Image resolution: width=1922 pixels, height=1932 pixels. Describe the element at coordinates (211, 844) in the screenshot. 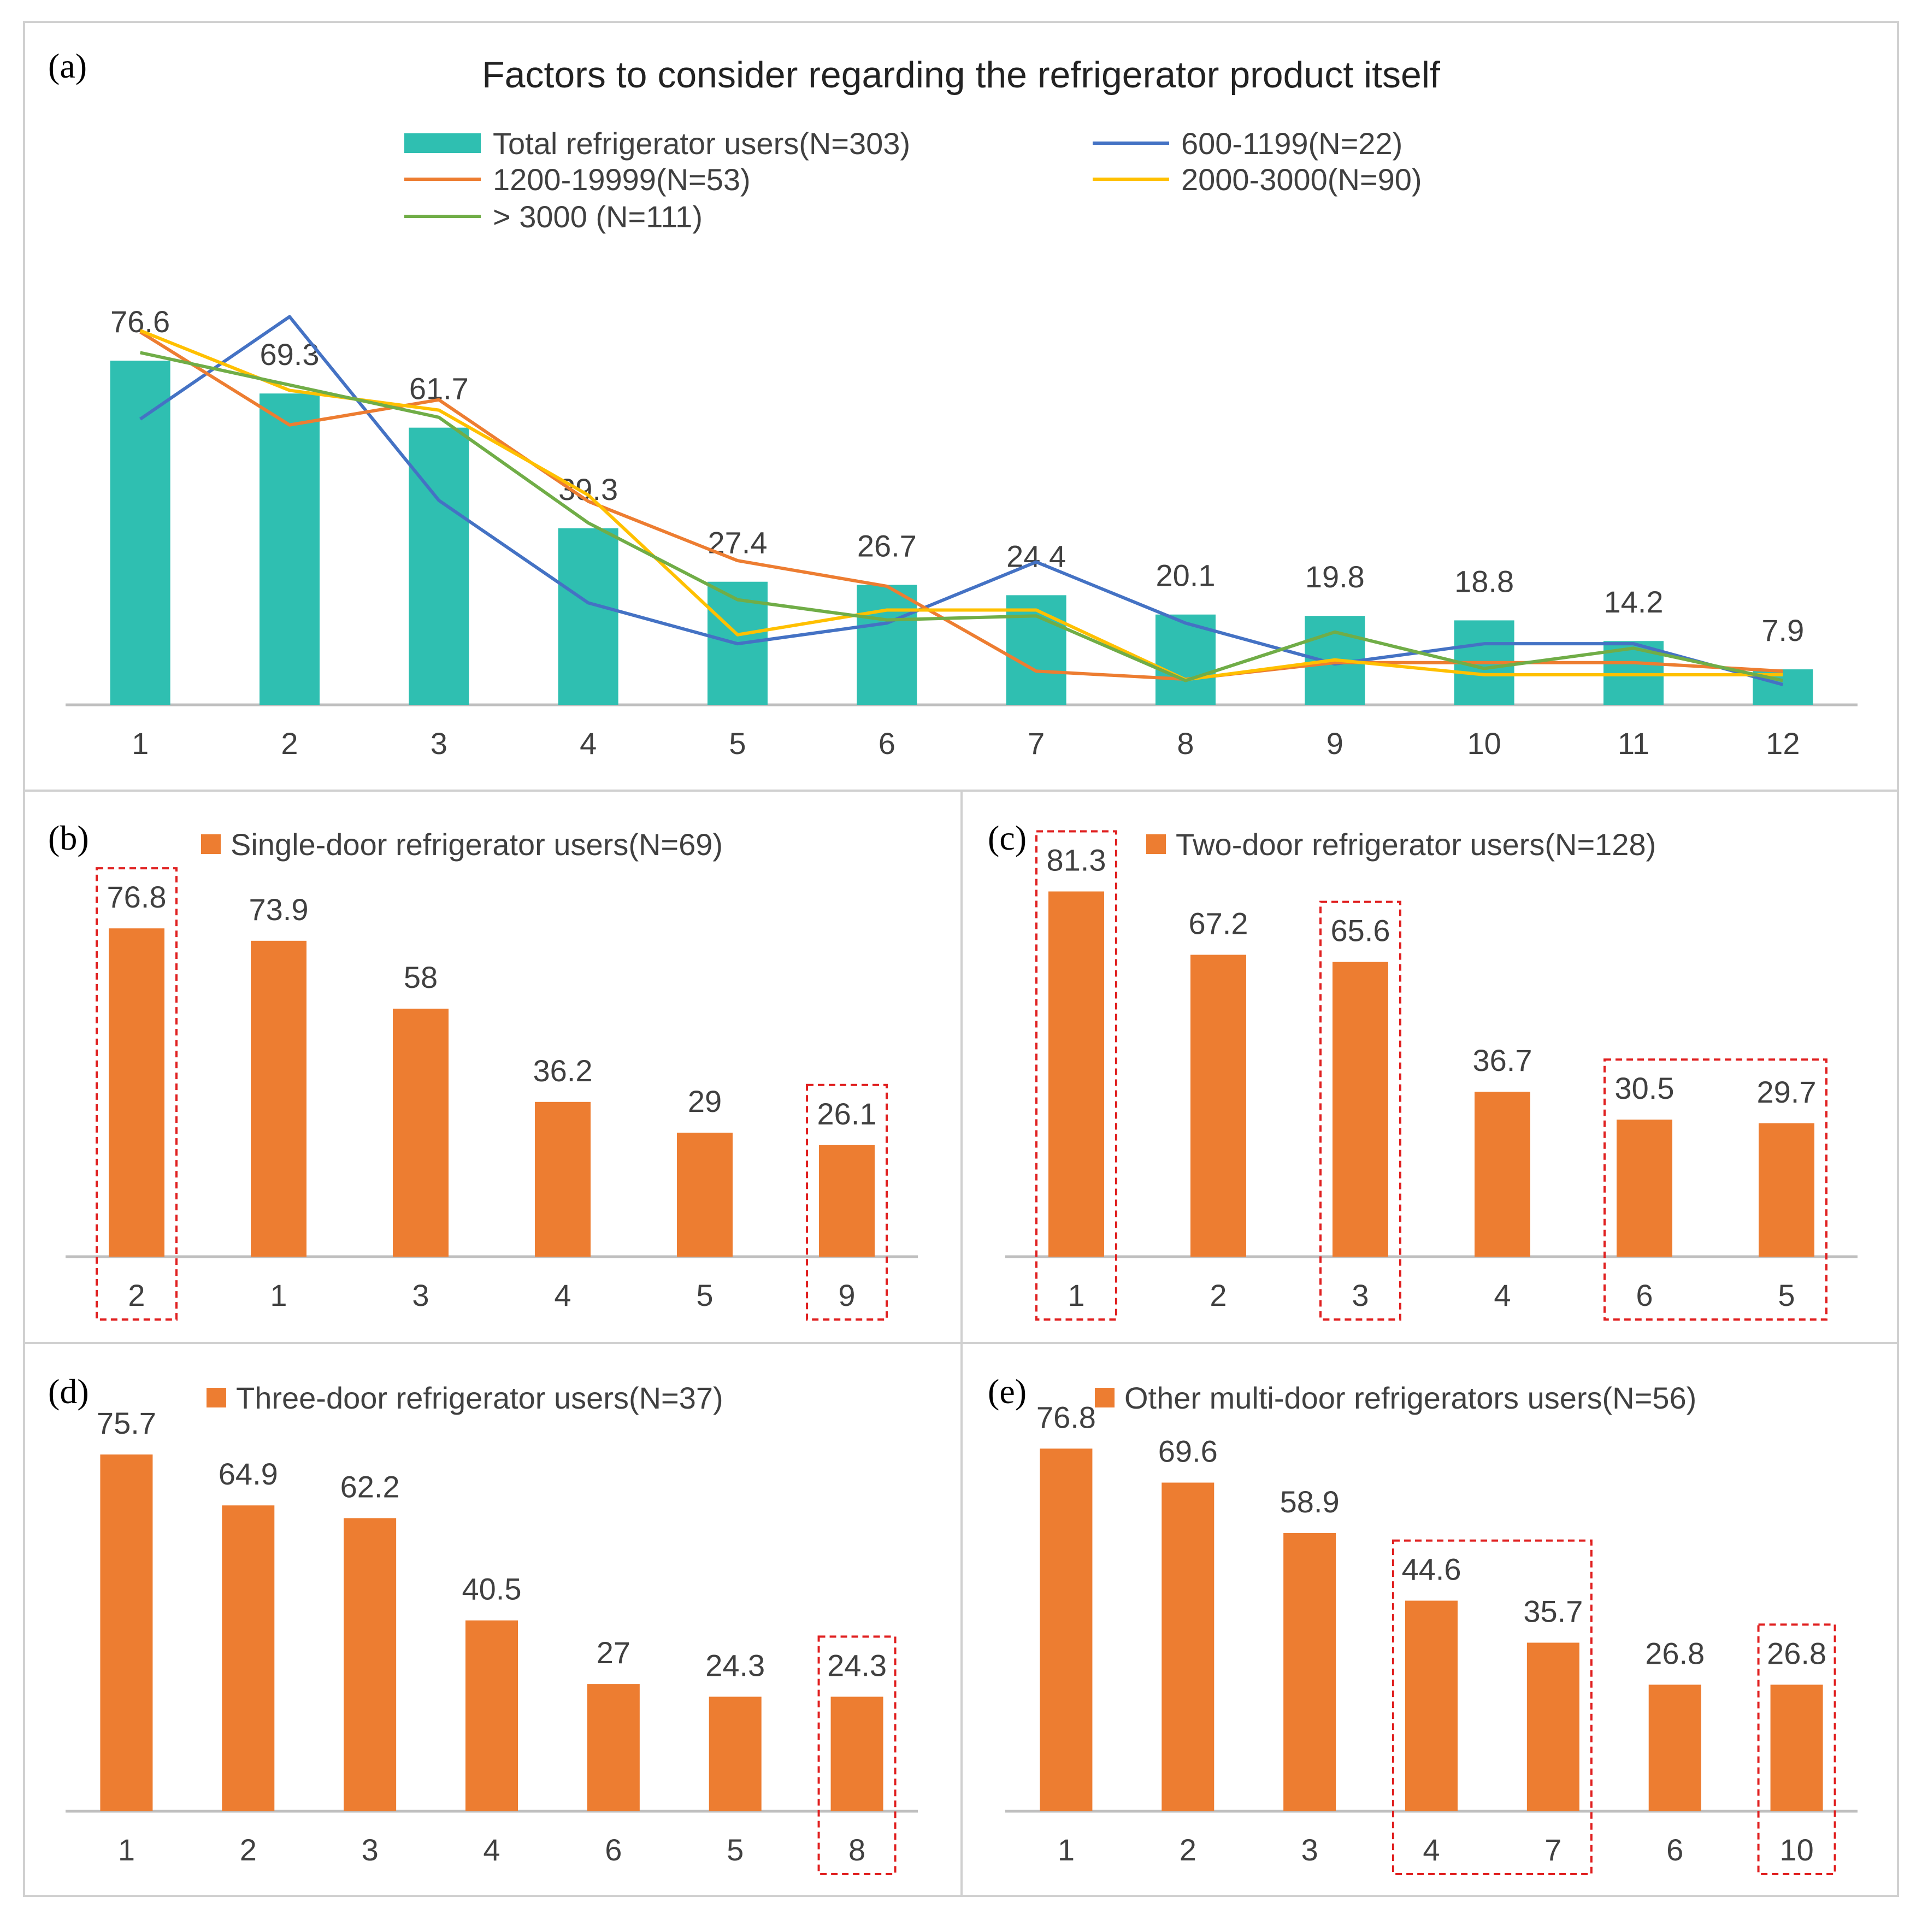

I see `legend-swatch` at that location.